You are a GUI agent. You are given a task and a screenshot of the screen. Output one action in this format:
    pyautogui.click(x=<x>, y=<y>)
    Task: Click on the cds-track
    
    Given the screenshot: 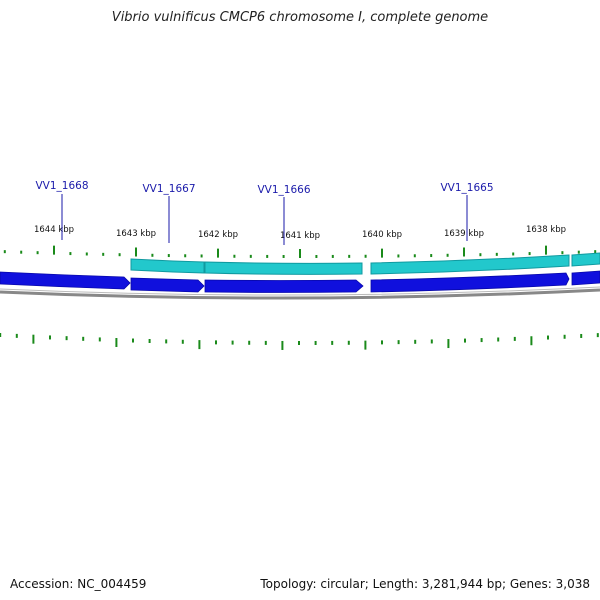 What is the action you would take?
    pyautogui.click(x=300, y=281)
    